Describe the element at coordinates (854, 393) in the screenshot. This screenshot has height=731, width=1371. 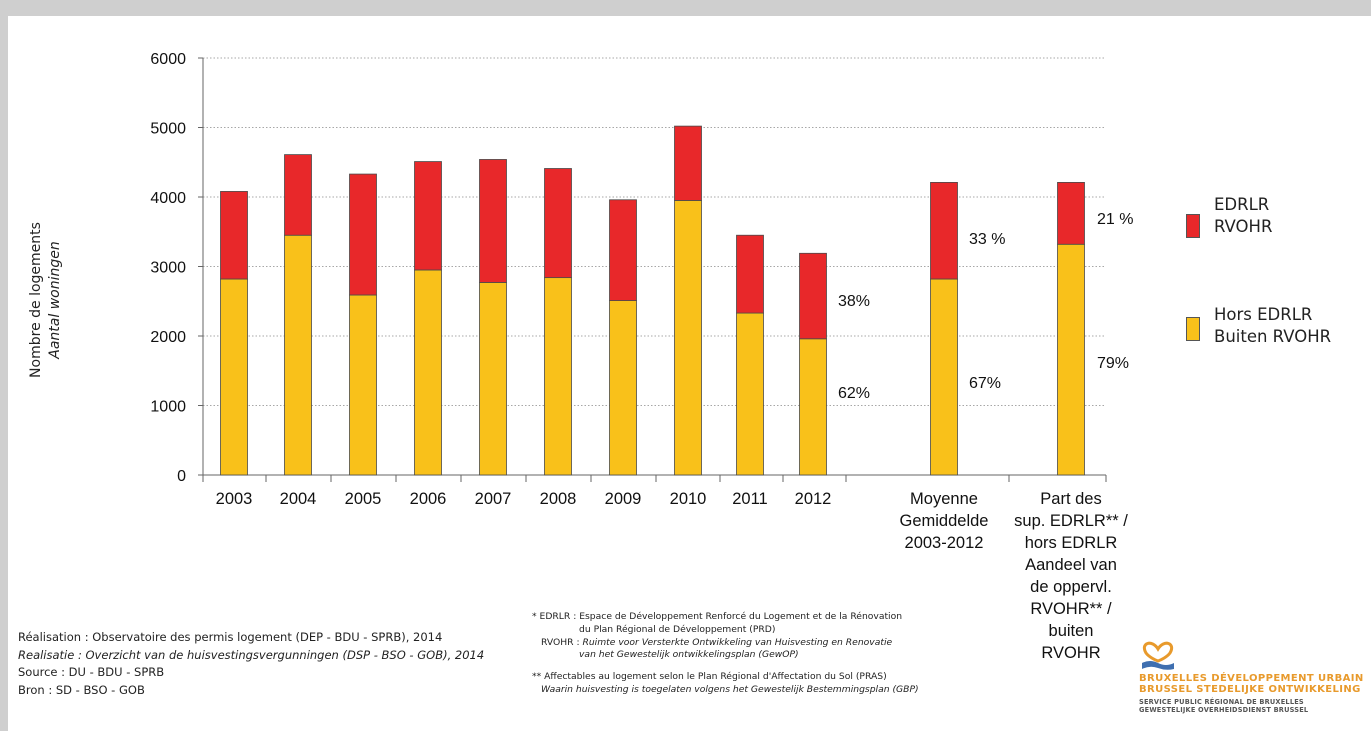
I see `data-label: 62%` at that location.